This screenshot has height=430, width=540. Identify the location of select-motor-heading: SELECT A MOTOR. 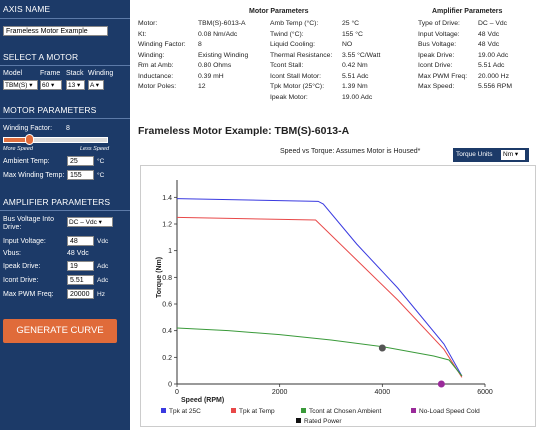
(41, 57).